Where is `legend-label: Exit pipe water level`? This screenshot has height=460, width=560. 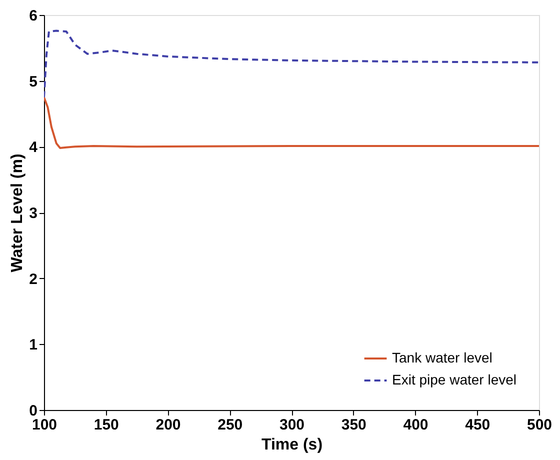
legend-label: Exit pipe water level is located at coordinates (454, 380).